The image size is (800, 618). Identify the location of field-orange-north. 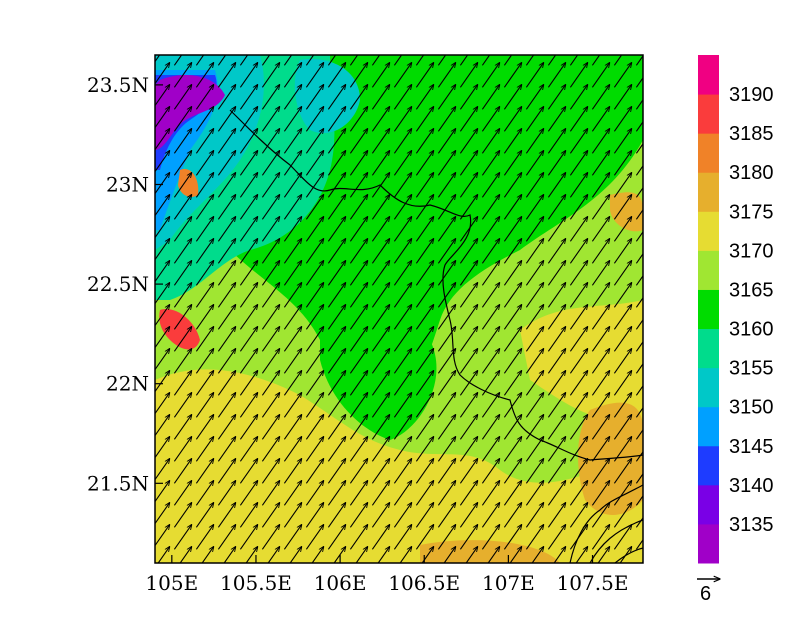
(188, 183).